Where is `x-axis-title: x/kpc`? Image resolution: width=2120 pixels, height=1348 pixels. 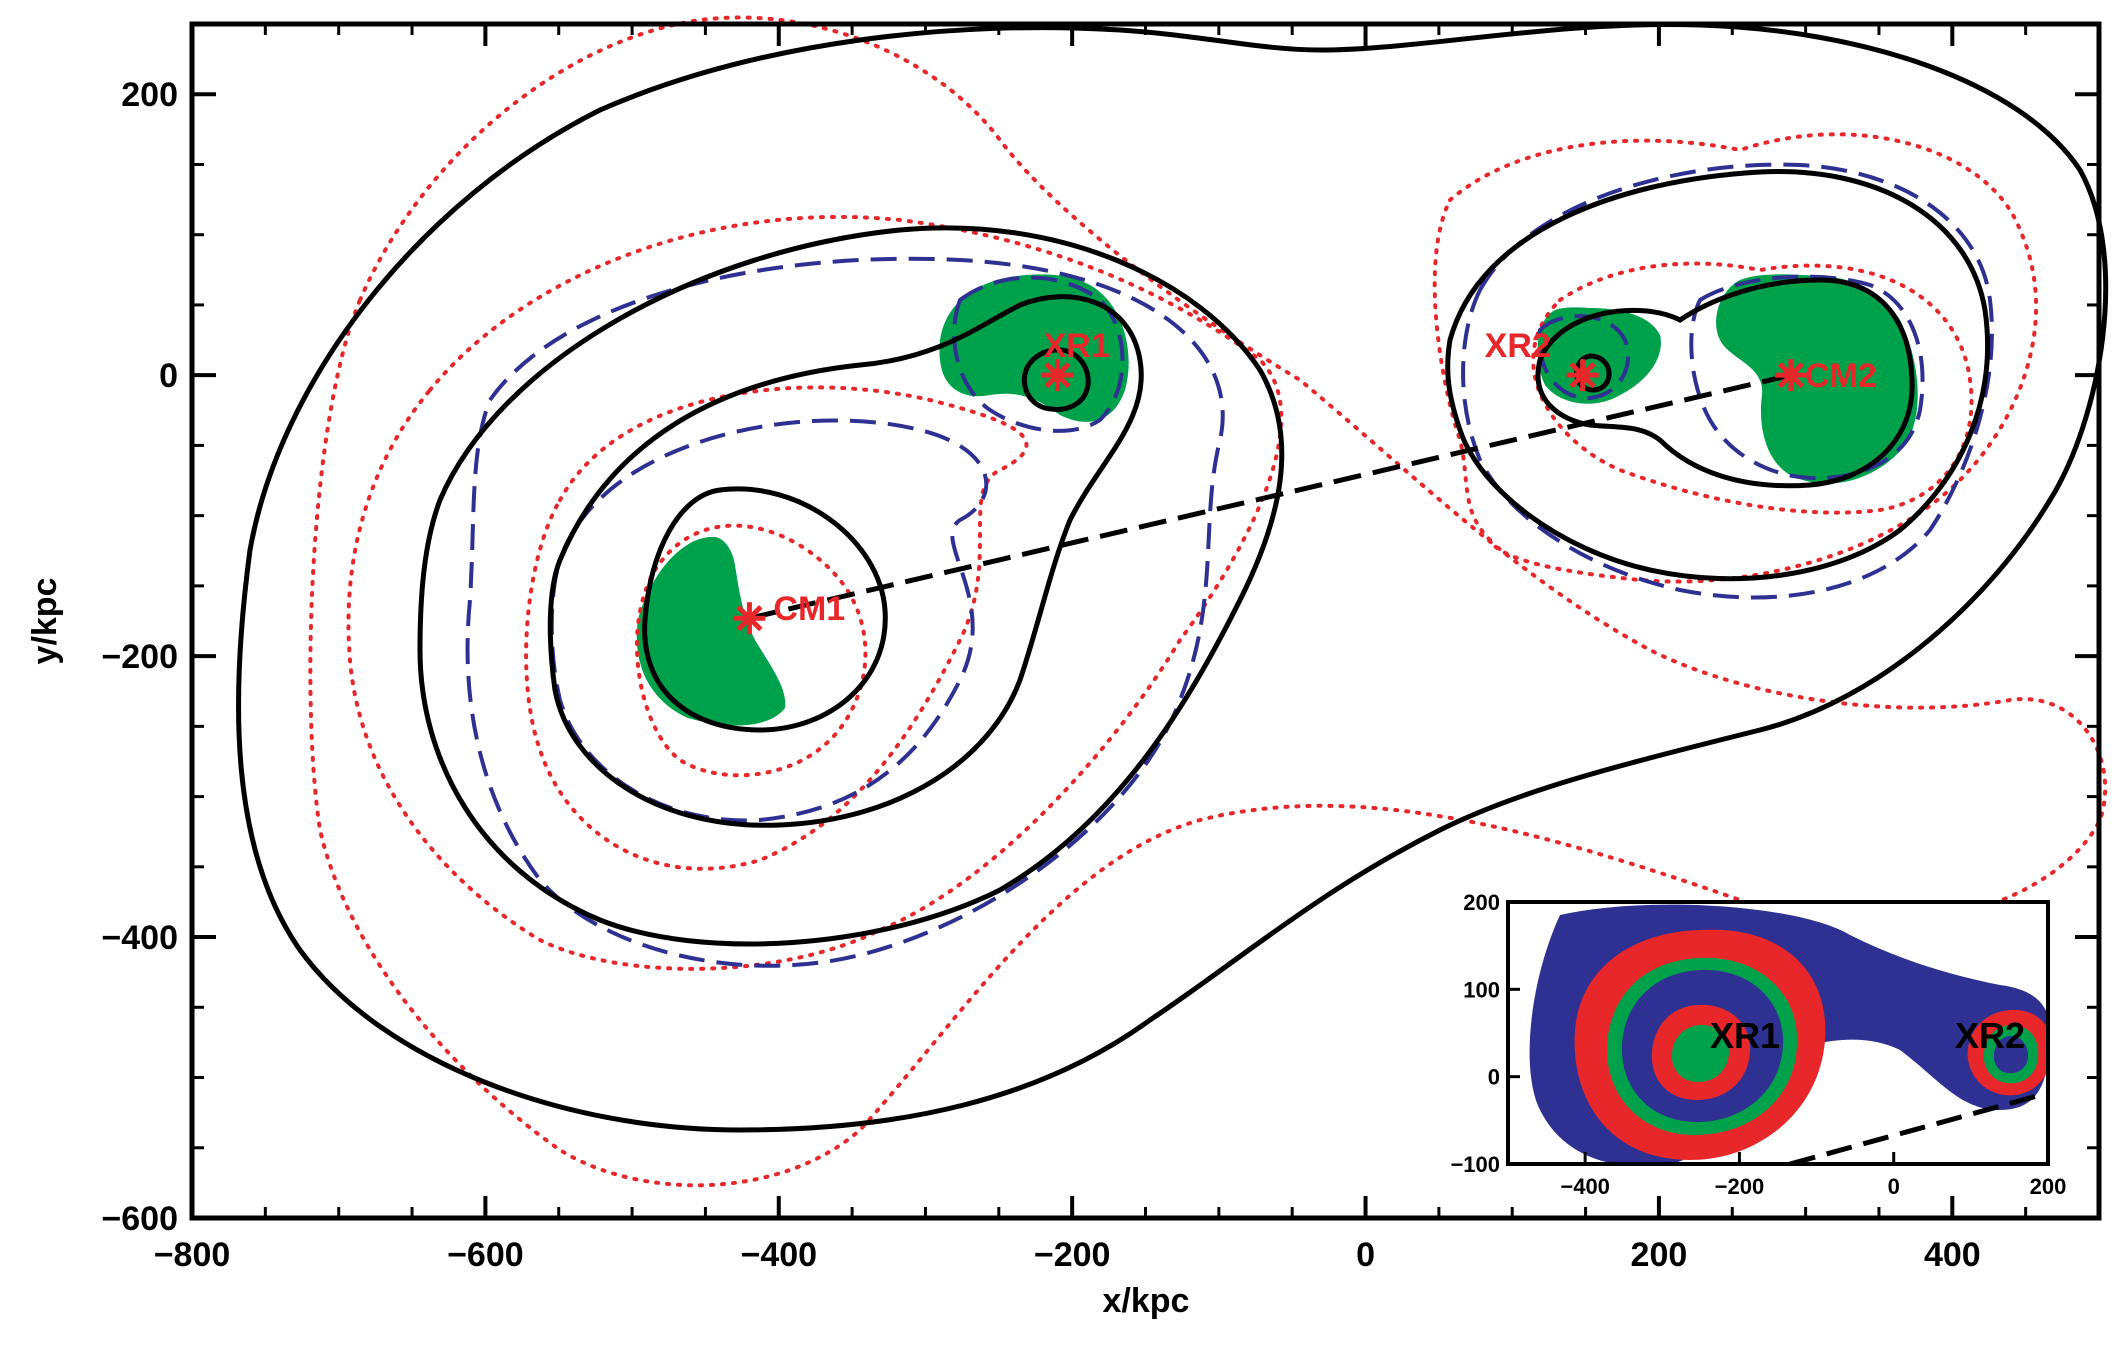
x-axis-title: x/kpc is located at coordinates (1146, 1301).